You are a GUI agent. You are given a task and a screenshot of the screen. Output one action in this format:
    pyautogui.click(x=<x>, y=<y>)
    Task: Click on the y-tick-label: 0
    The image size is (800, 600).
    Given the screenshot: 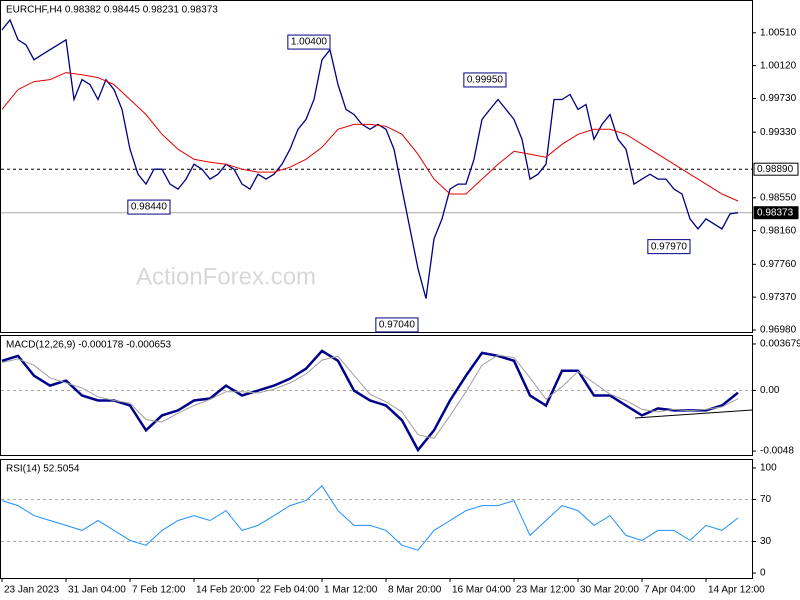 What is the action you would take?
    pyautogui.click(x=763, y=573)
    